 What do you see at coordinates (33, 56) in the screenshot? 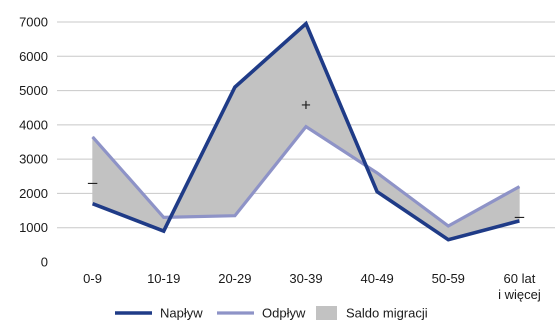
I see `y-tick-label: 6000` at bounding box center [33, 56].